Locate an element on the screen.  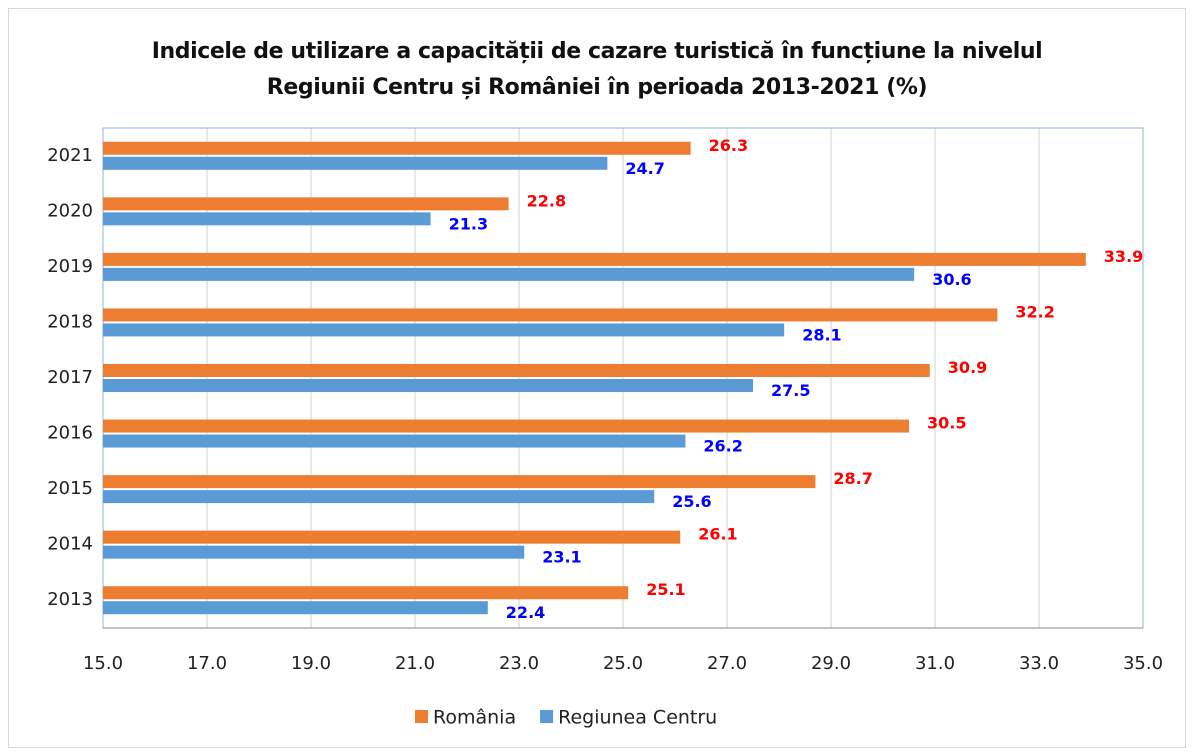
y-tick-label: 2016 is located at coordinates (70, 433).